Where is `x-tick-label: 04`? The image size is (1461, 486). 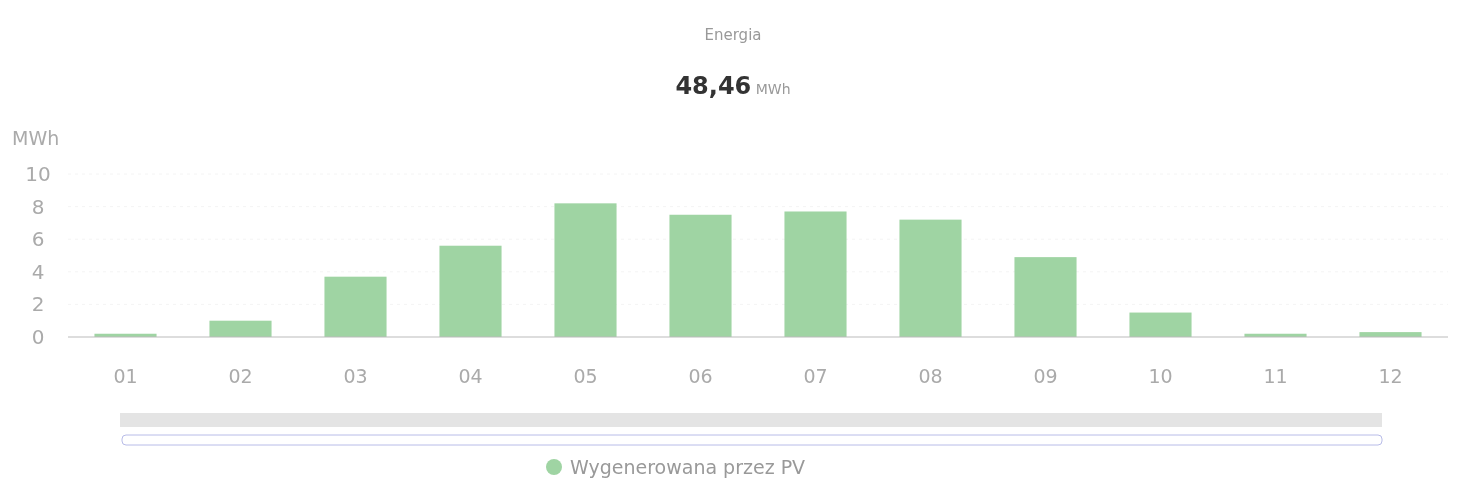
x-tick-label: 04 is located at coordinates (470, 376).